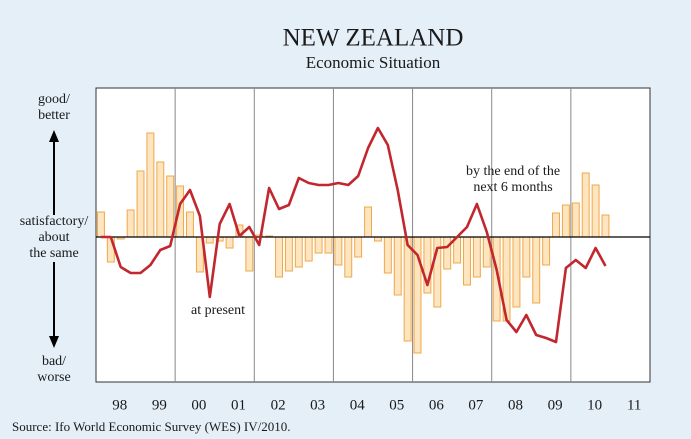  What do you see at coordinates (54, 221) in the screenshot?
I see `y-label-middle: satisfactory/` at bounding box center [54, 221].